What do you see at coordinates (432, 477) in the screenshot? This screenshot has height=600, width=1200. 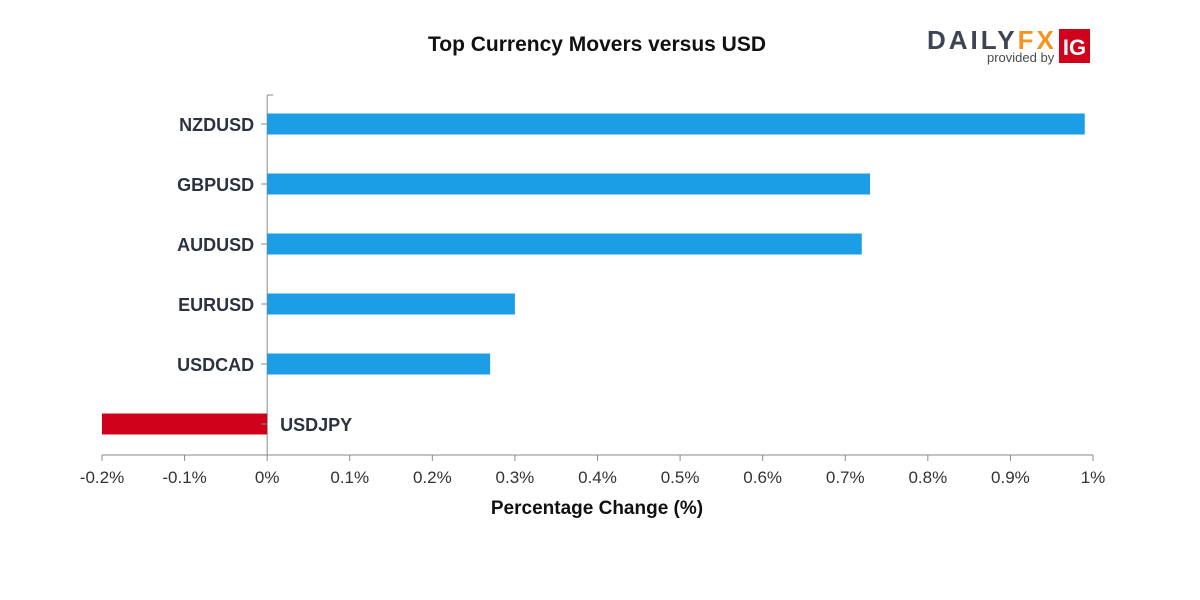 I see `x-tick-label: 0.2%` at bounding box center [432, 477].